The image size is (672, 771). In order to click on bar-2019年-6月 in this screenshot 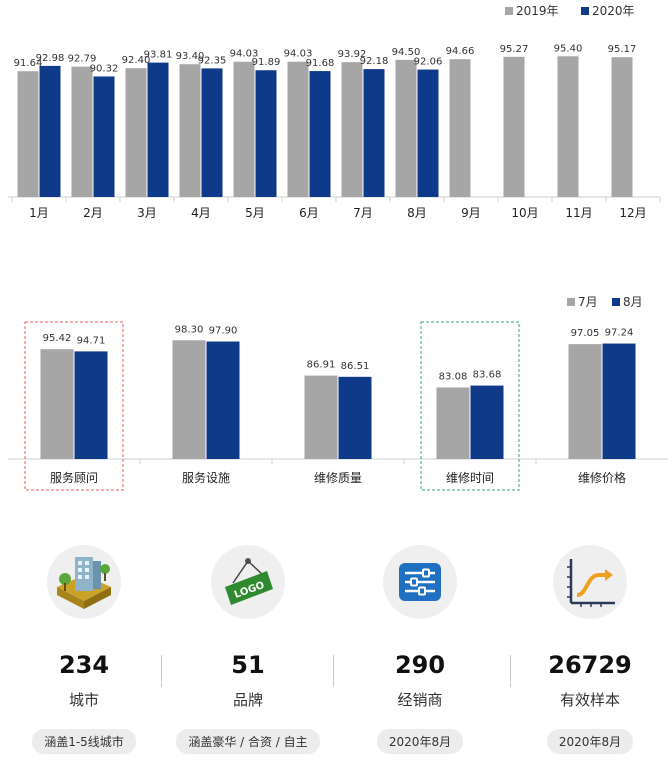, I will do `click(298, 129)`.